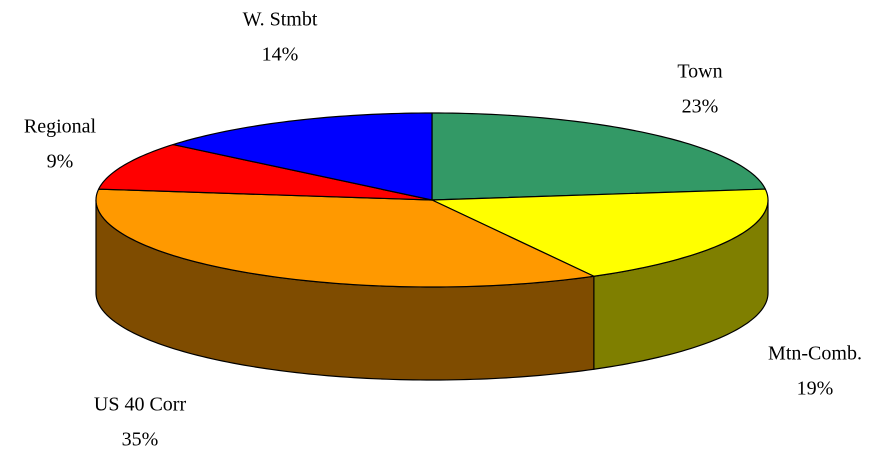 The width and height of the screenshot is (883, 456). Describe the element at coordinates (60, 162) in the screenshot. I see `slice-value-label: 9%` at that location.